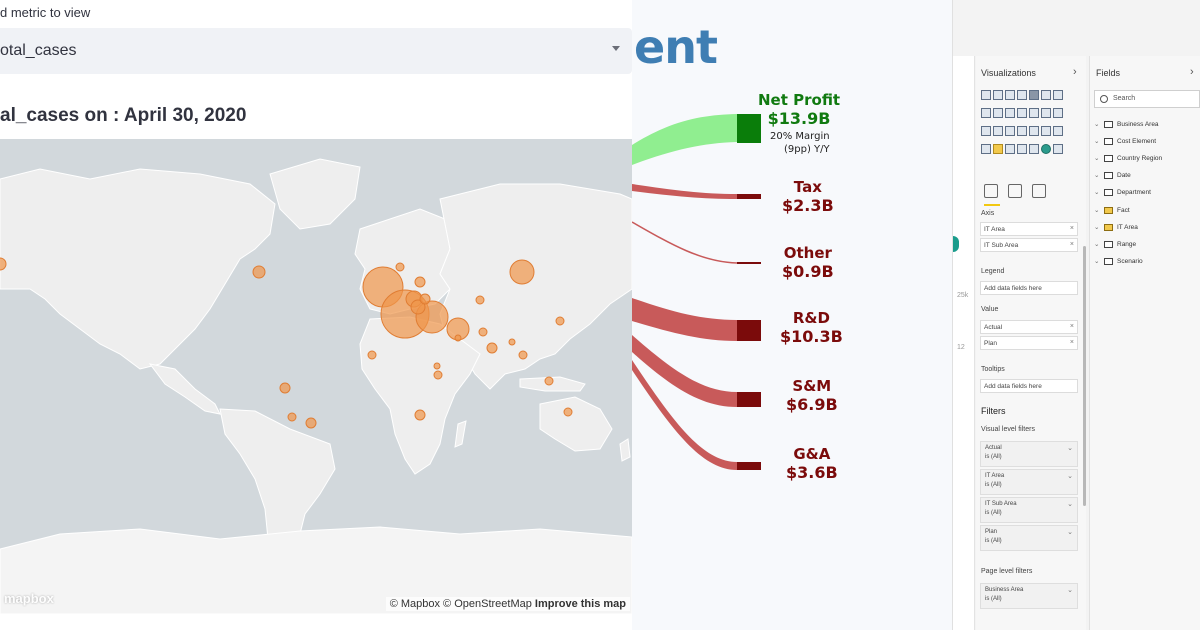 The height and width of the screenshot is (630, 1200). I want to click on bubble-singapore, so click(512, 342).